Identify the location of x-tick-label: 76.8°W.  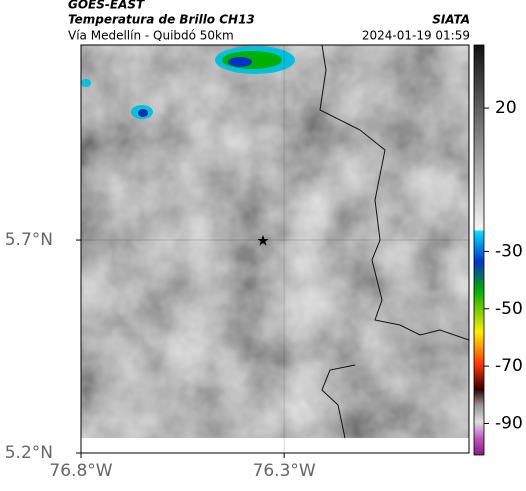
(80, 471).